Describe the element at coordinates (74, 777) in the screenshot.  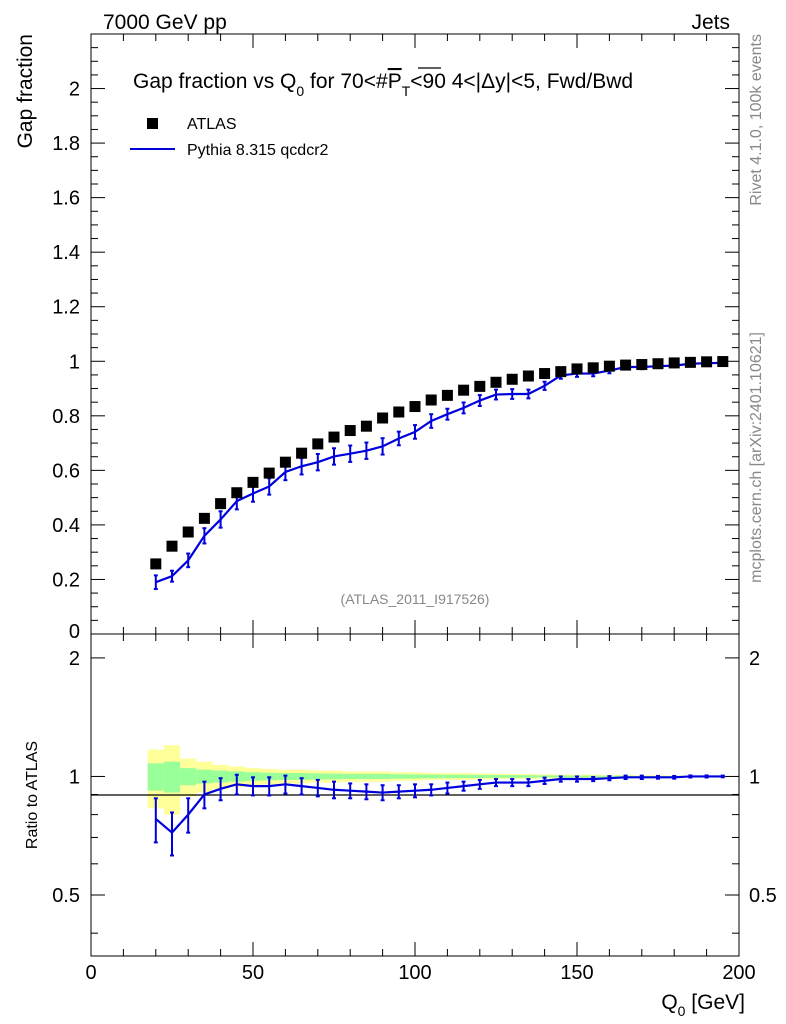
I see `ratio-y-tick-label: 1` at that location.